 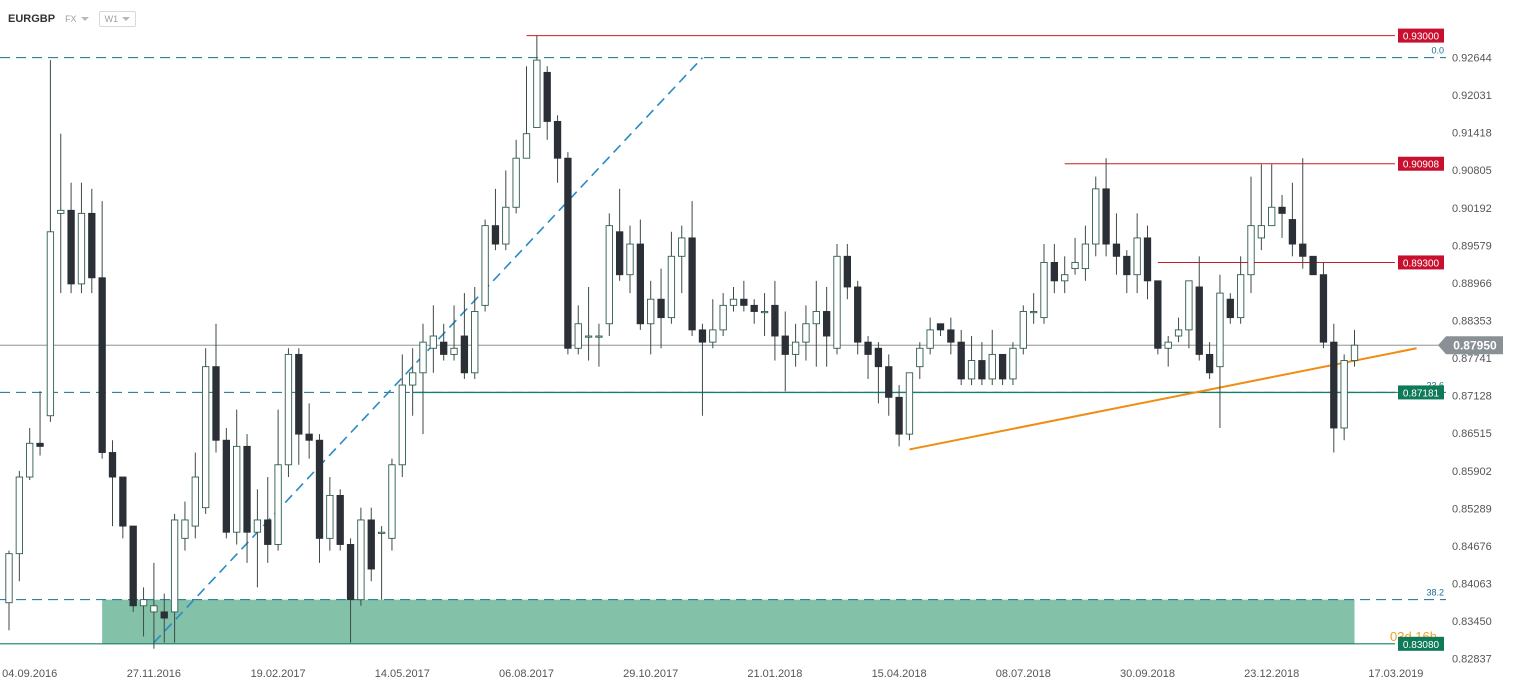 I want to click on x-tick-label: 06.08.2017, so click(x=526, y=674).